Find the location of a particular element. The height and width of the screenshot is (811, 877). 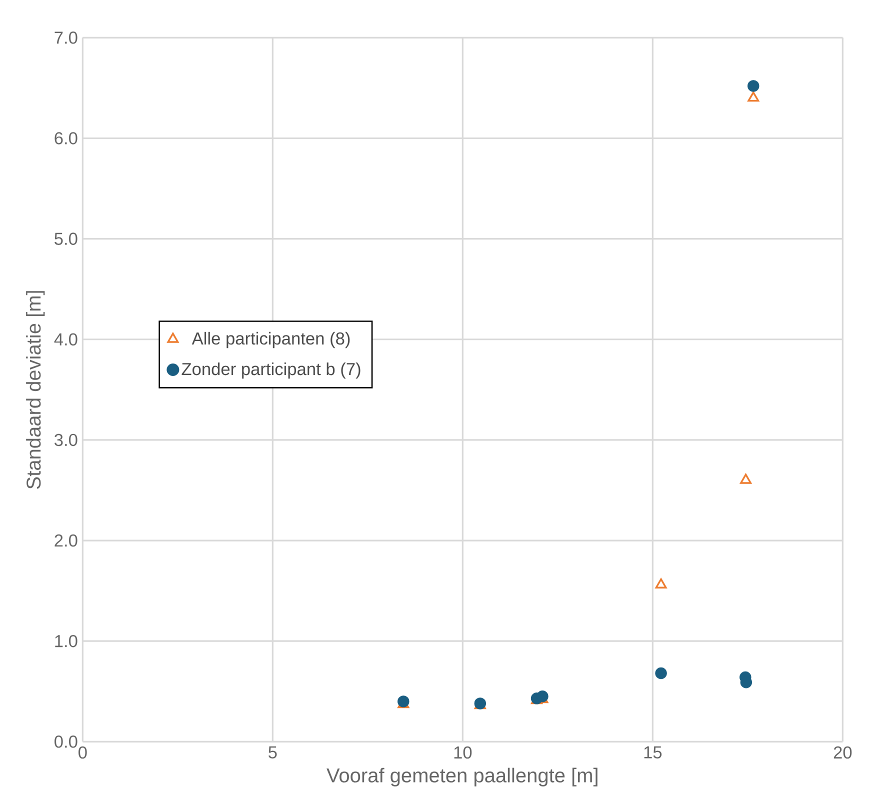

y-tick-label: 7.0 is located at coordinates (66, 38).